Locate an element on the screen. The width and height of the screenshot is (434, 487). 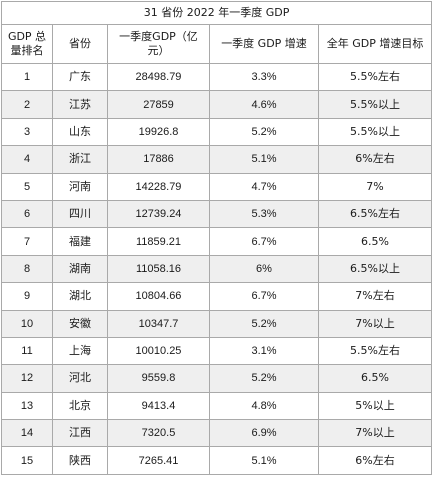
annual-target-cell: 7% is located at coordinates (375, 186).